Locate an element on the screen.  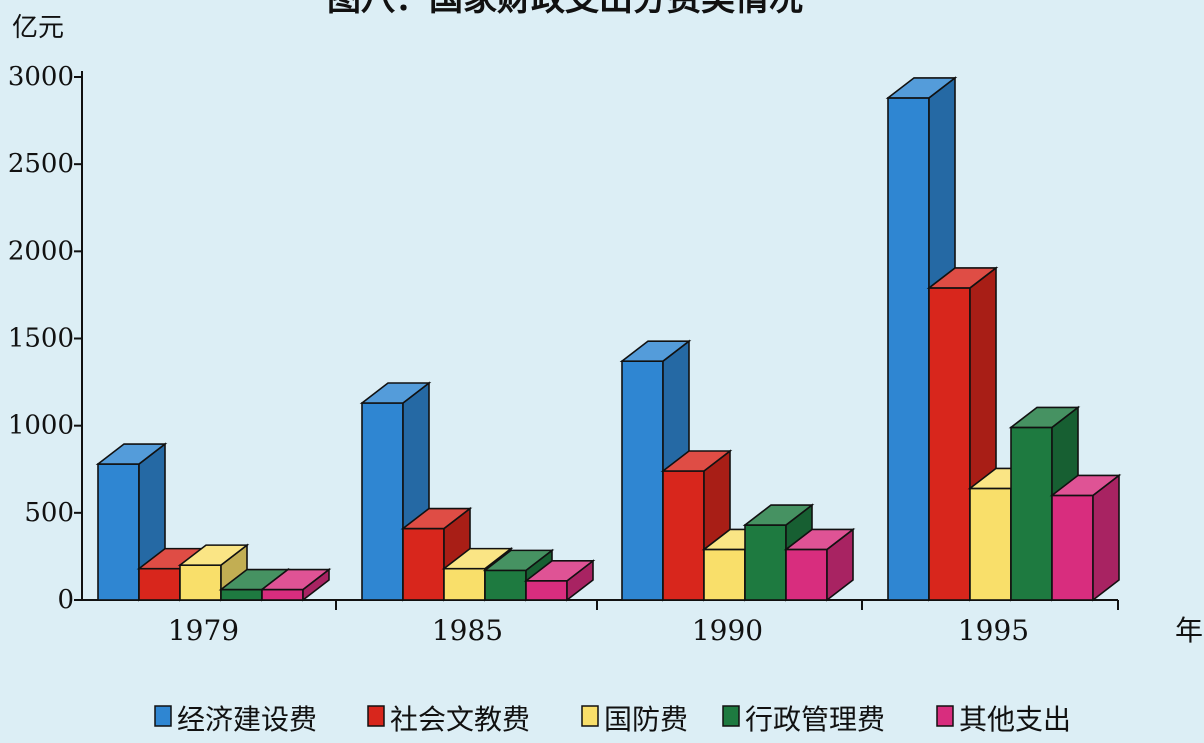
legend: 经济建设费 社会文教费 国防费 行政管理费 其他支出 is located at coordinates (612, 719).